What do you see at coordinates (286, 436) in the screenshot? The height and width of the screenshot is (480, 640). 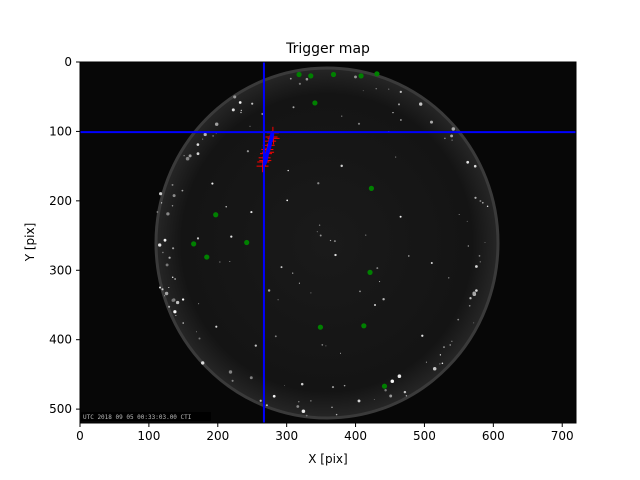 I see `x-tick-label: 300` at bounding box center [286, 436].